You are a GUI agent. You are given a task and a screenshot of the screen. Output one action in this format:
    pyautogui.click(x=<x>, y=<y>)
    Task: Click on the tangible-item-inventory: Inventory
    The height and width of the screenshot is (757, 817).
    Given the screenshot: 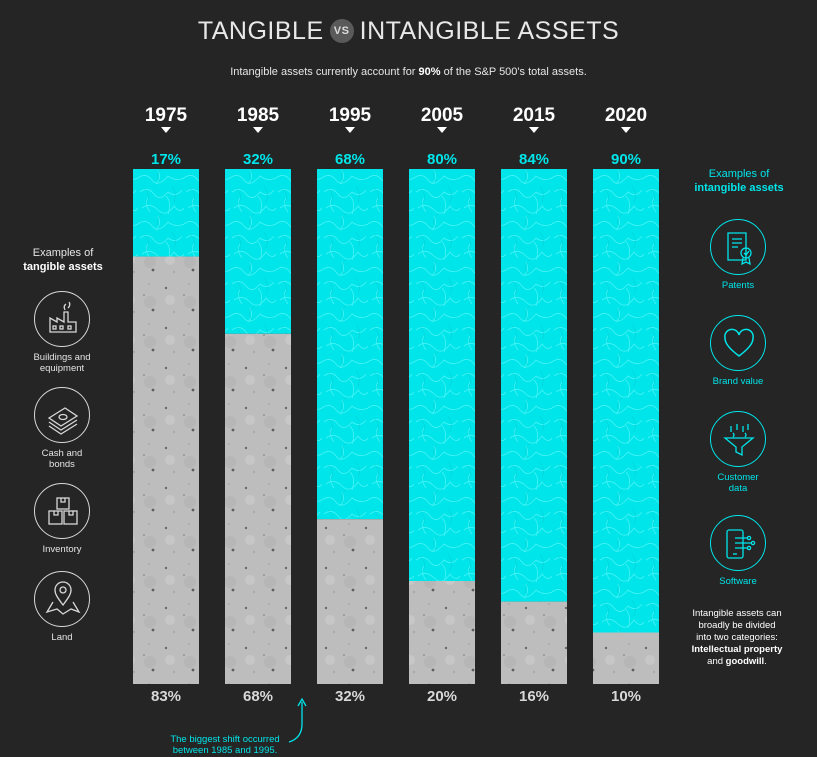 What is the action you would take?
    pyautogui.click(x=62, y=519)
    